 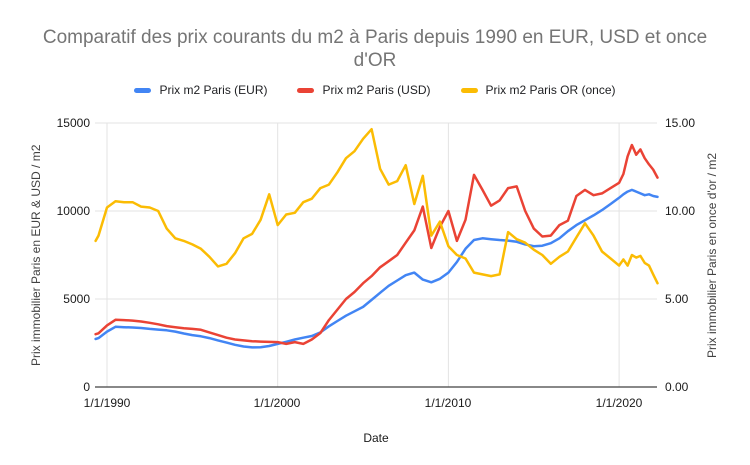 I want to click on legend-item-eur: Prix m2 Paris (EUR), so click(x=200, y=90).